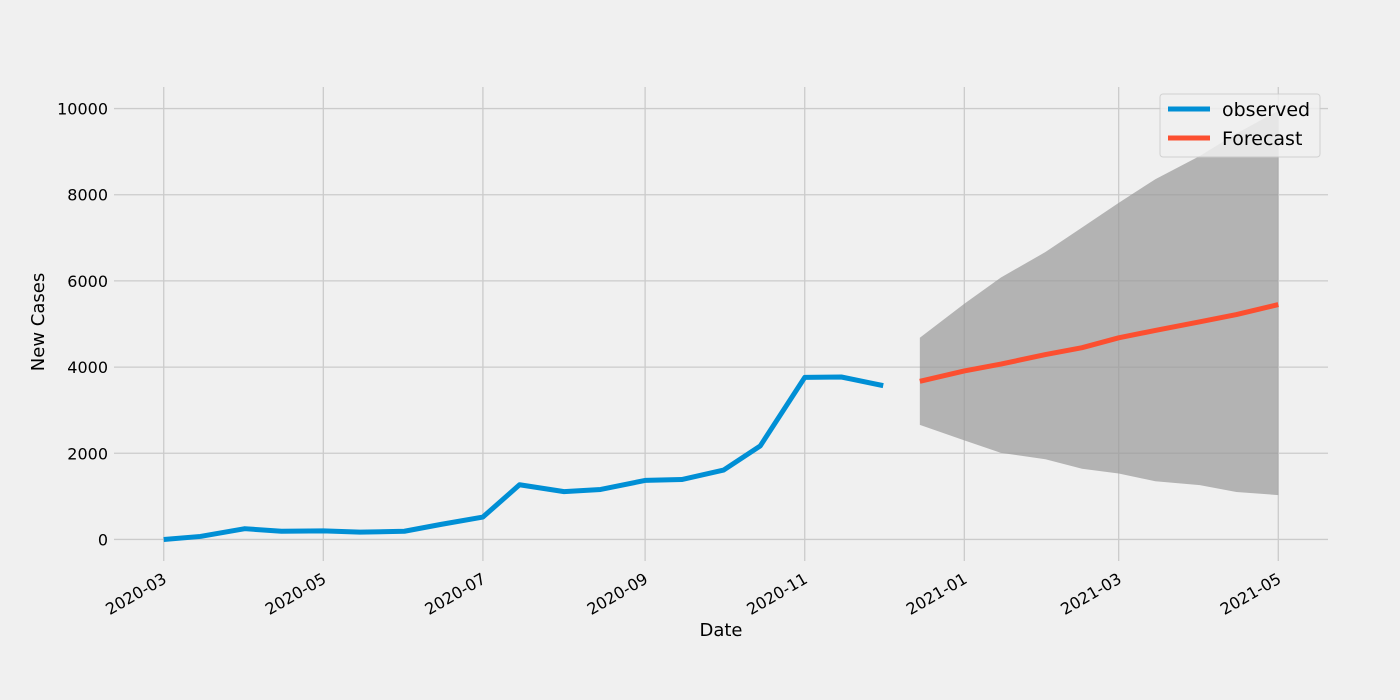 The width and height of the screenshot is (1400, 700). What do you see at coordinates (1262, 139) in the screenshot?
I see `legend-label-forecast: Forecast` at bounding box center [1262, 139].